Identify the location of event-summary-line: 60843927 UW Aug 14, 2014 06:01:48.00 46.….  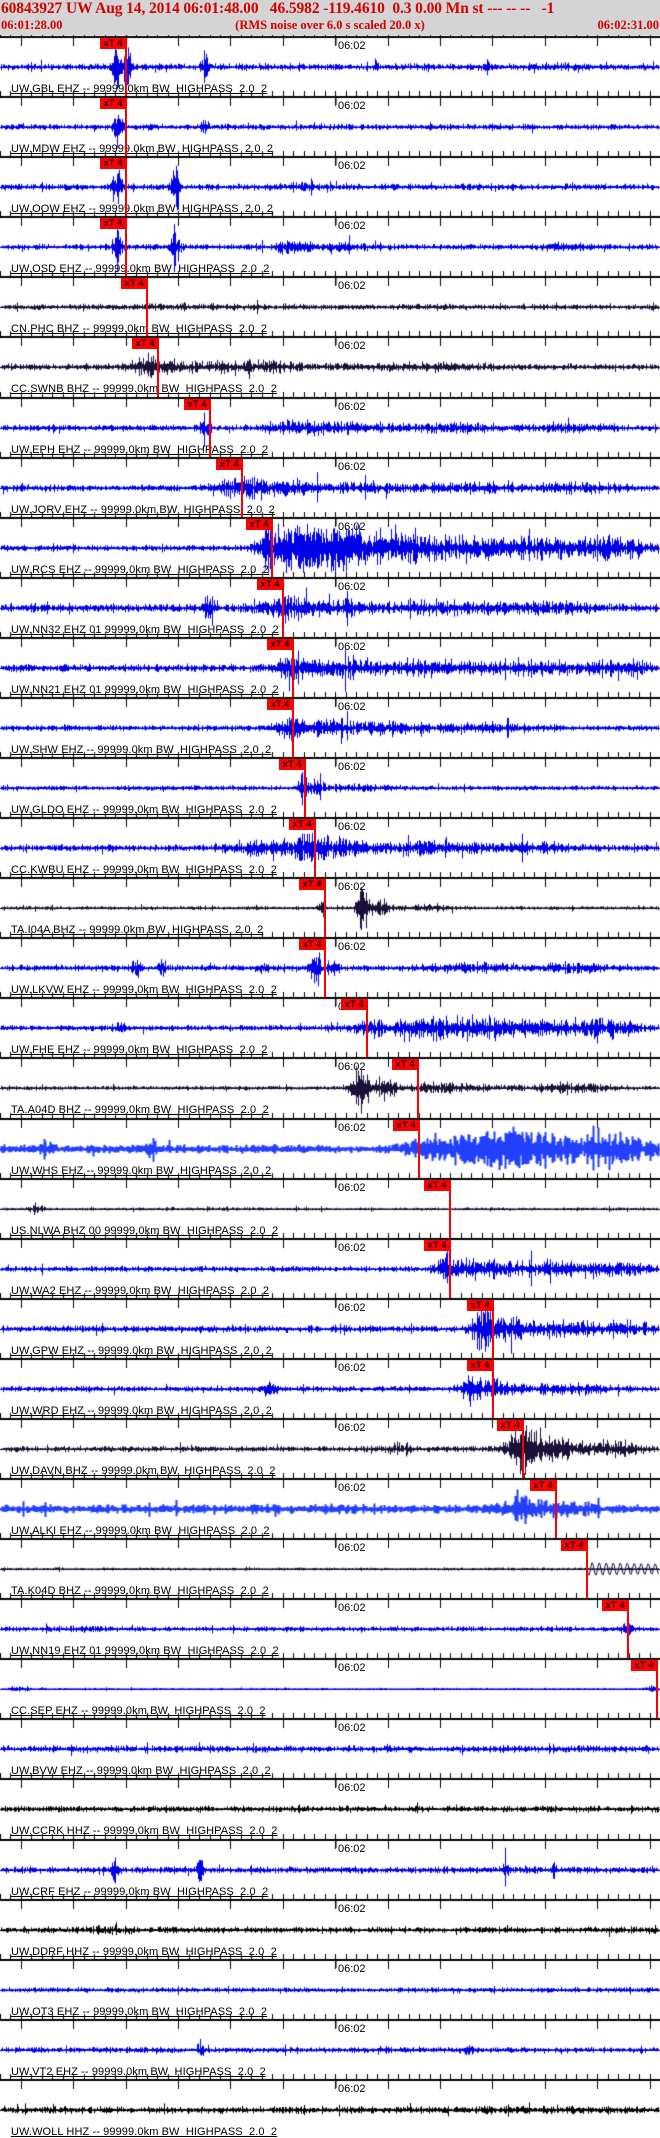
(278, 8).